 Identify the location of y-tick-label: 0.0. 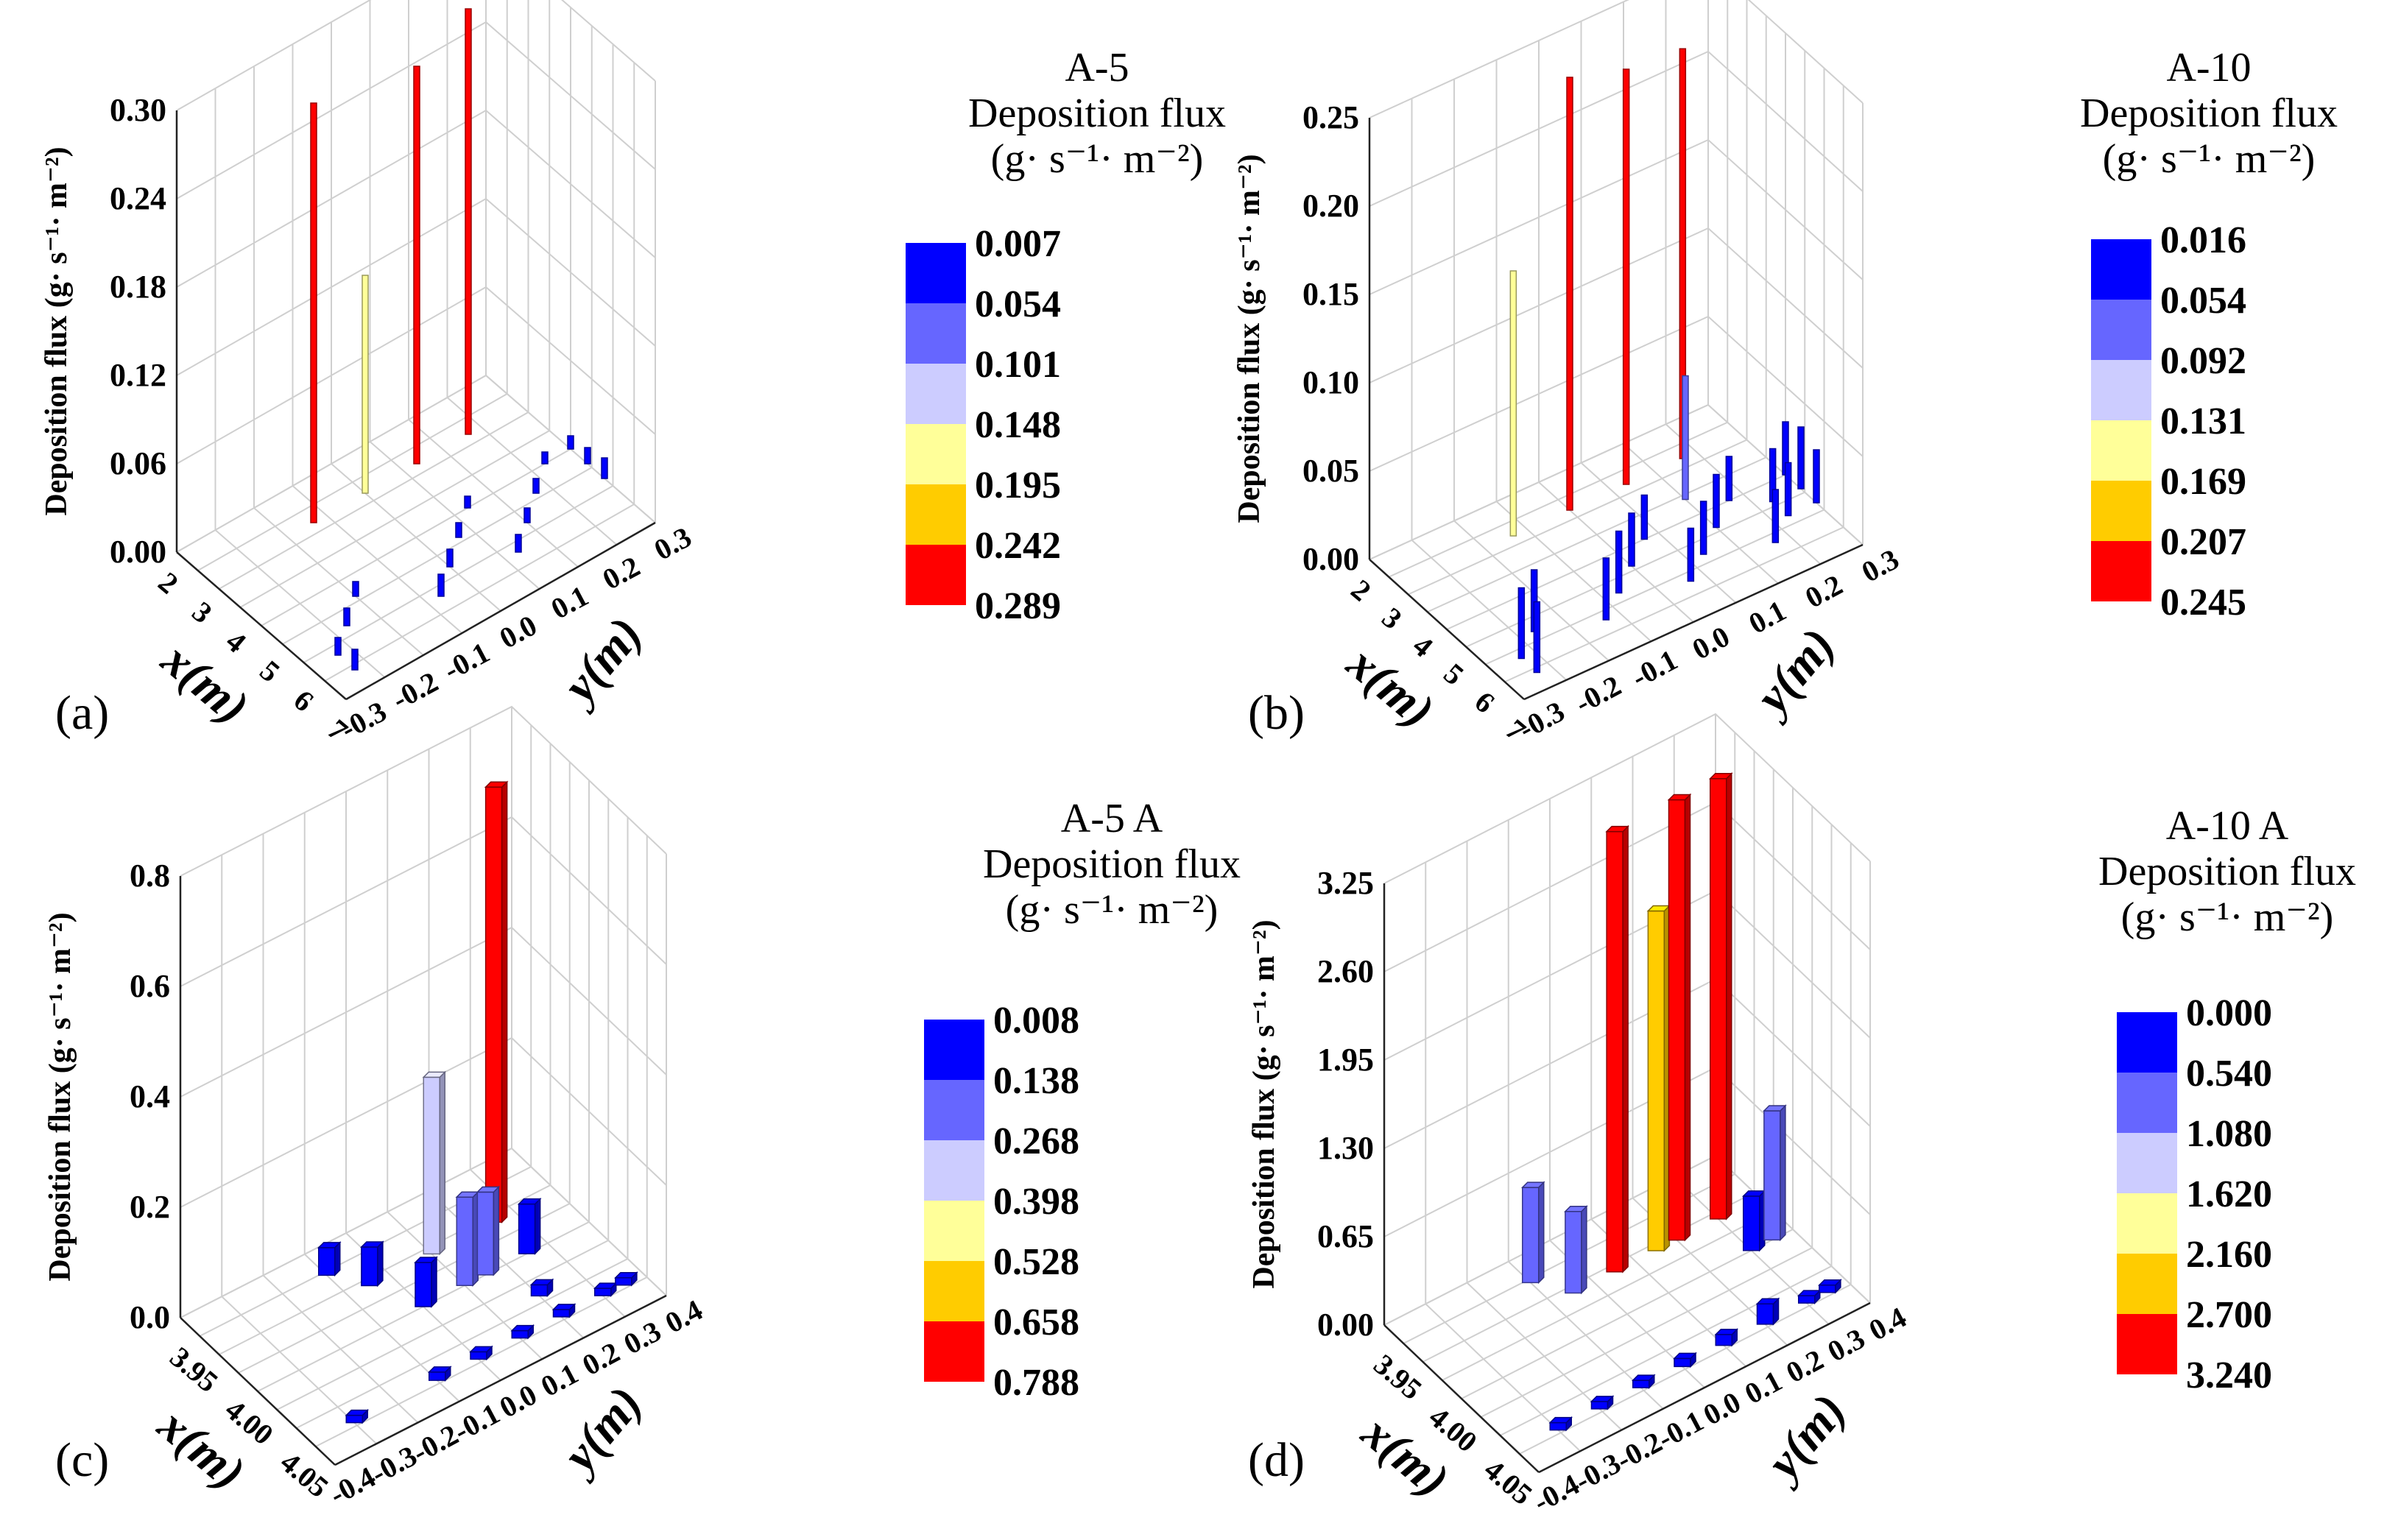
(1722, 1408).